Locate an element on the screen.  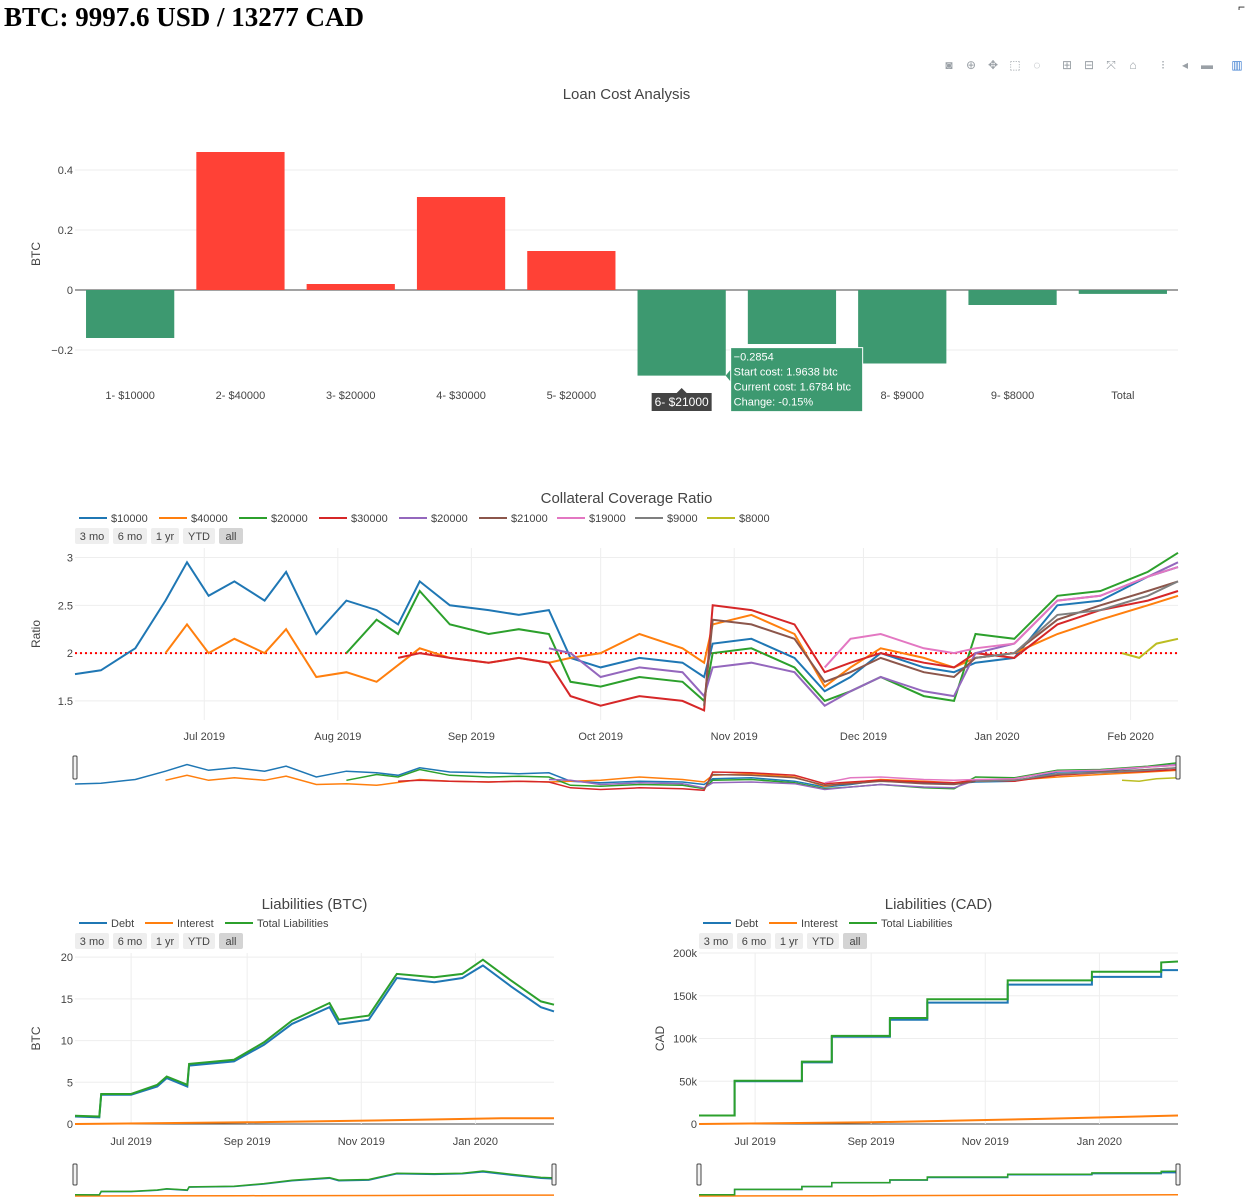
y-tick-label: 10 is located at coordinates (67, 1042).